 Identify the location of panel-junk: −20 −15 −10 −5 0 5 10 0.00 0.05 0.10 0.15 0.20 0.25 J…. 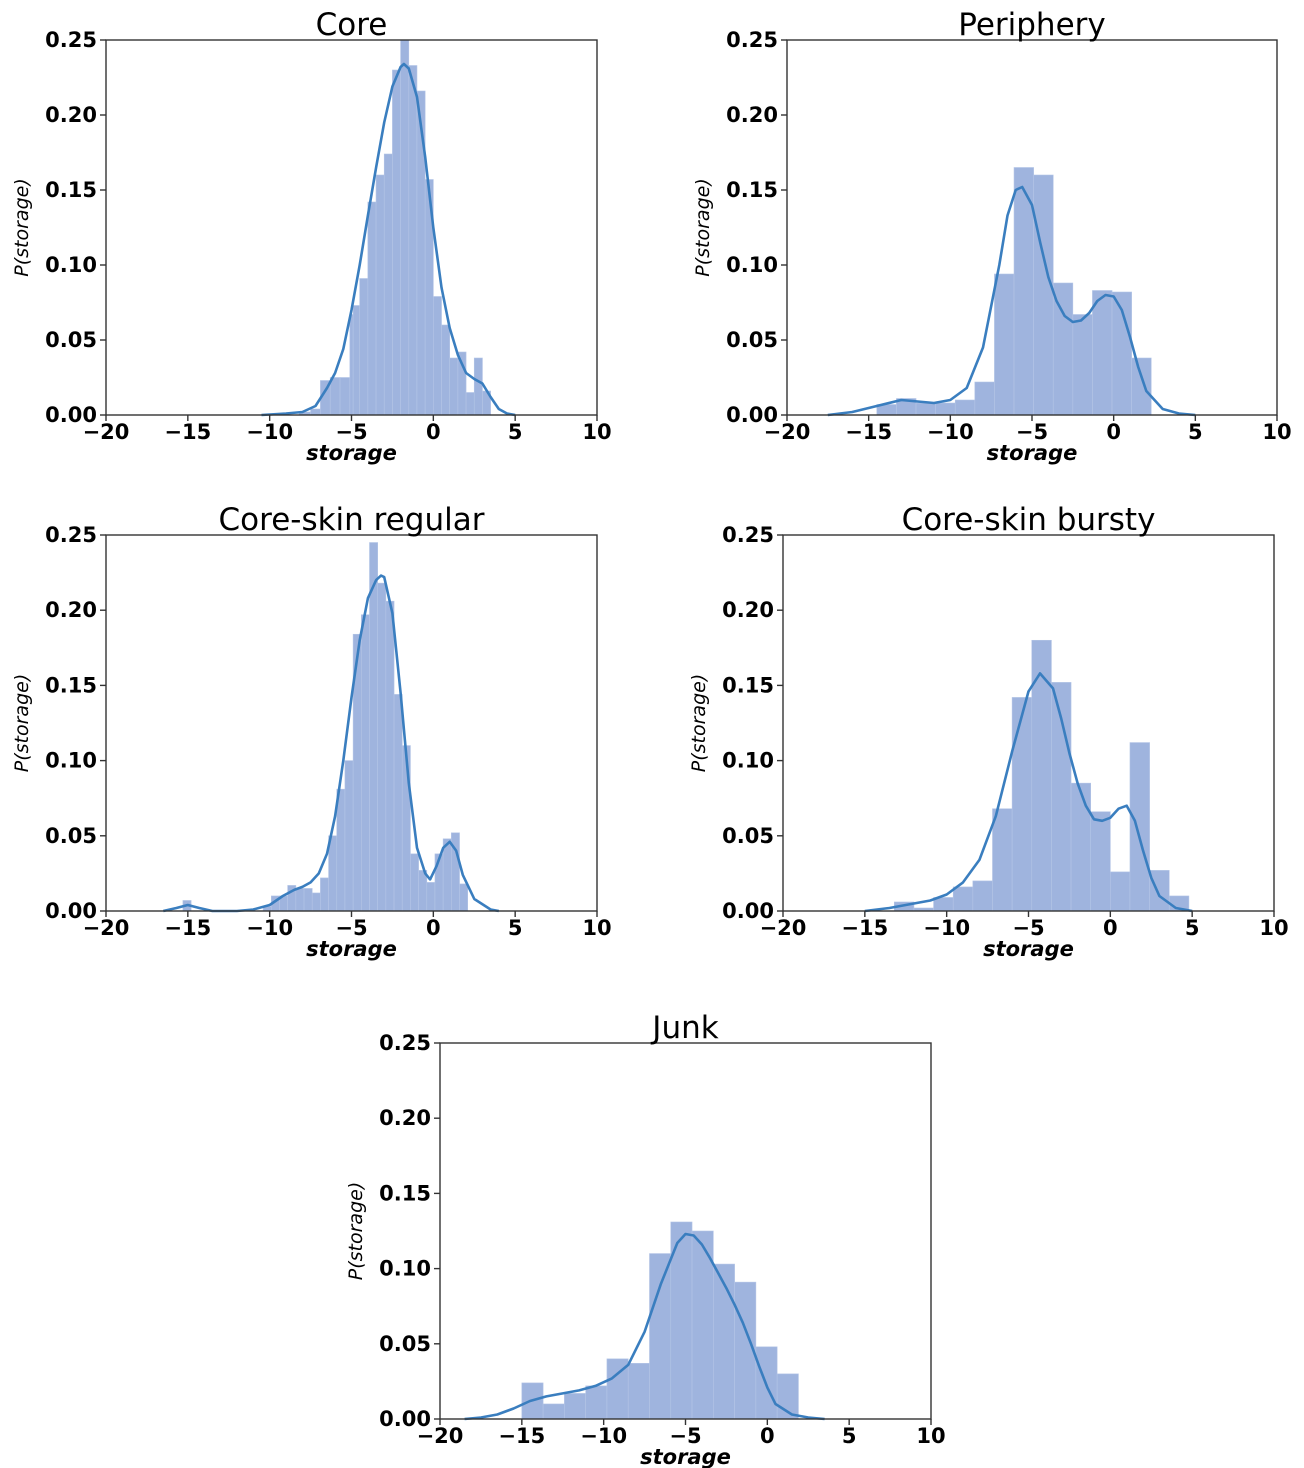
(645, 1239).